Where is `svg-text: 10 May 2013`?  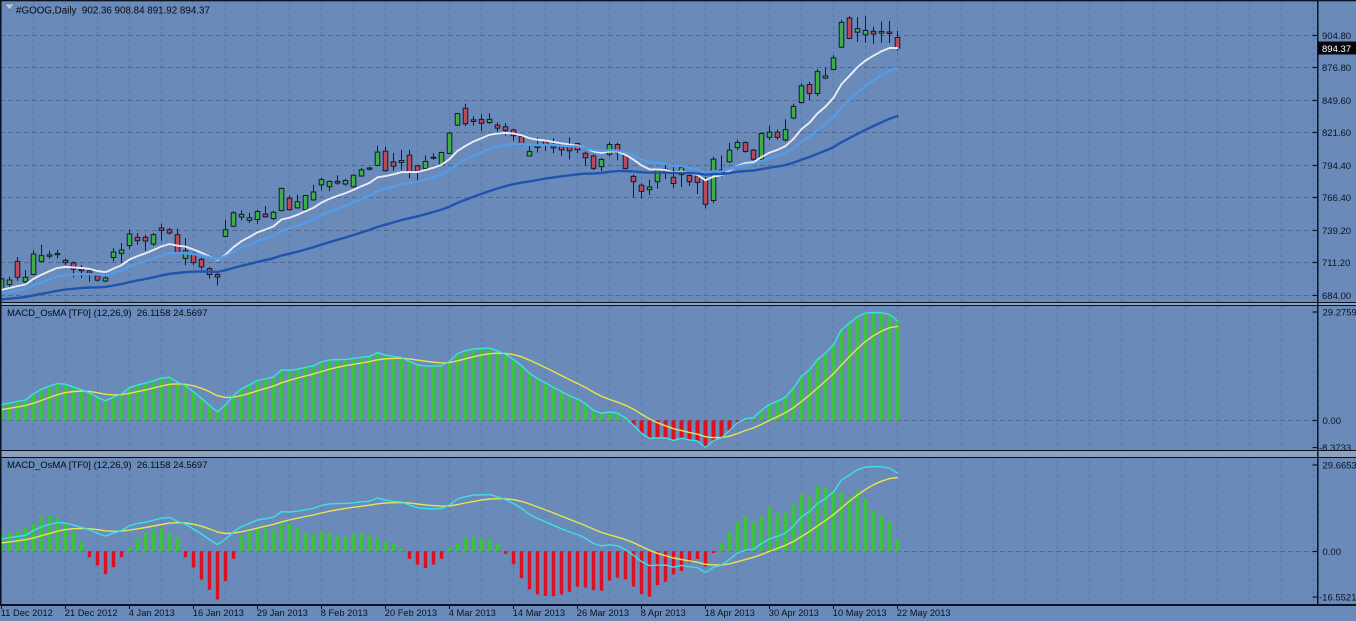 svg-text: 10 May 2013 is located at coordinates (860, 613).